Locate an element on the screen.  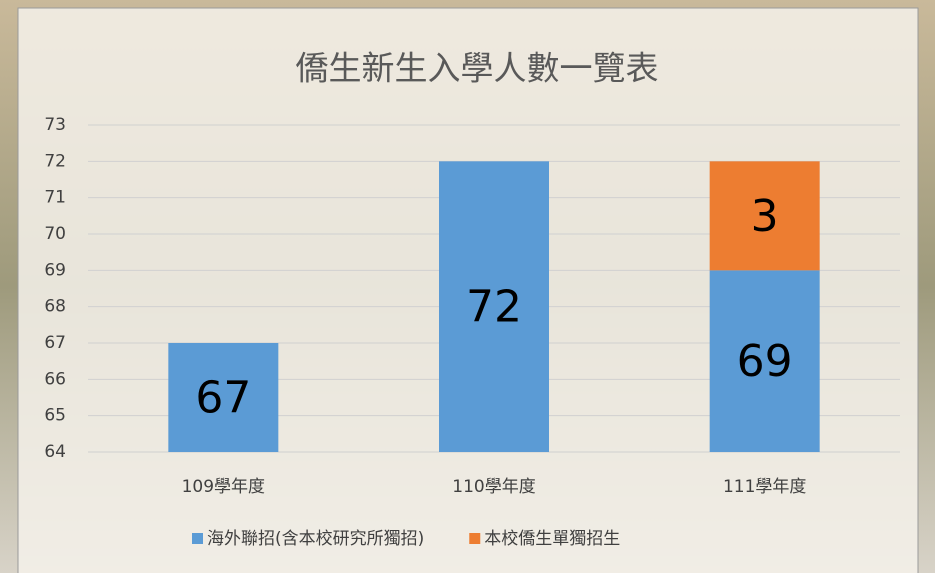
y-tick-label: 70 is located at coordinates (55, 234).